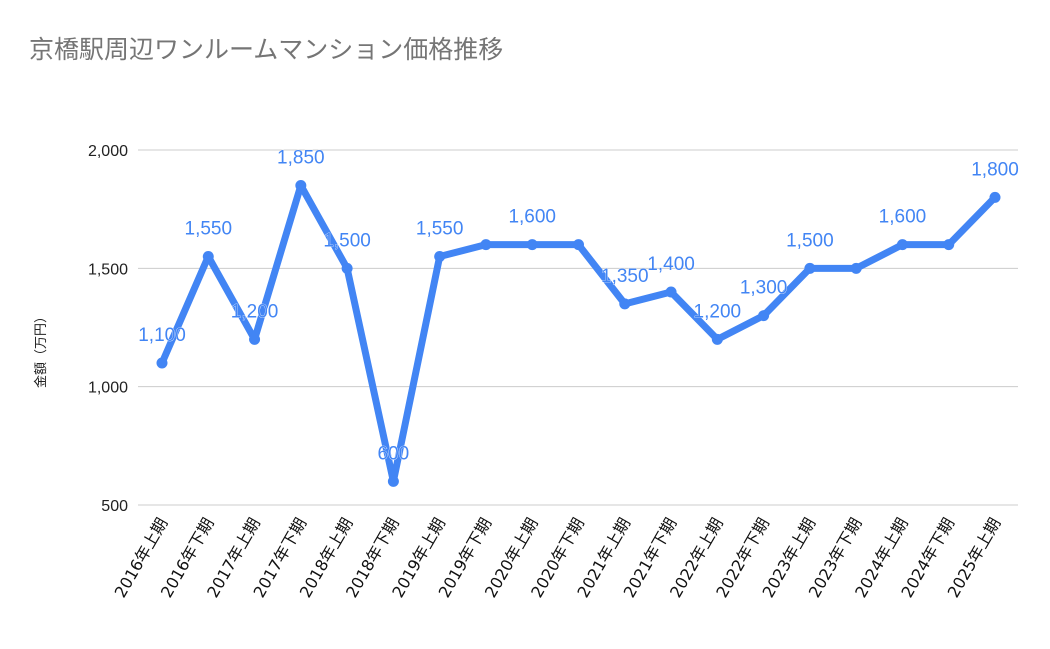 The image size is (1050, 649). Describe the element at coordinates (108, 329) in the screenshot. I see `y-axis-ticks: 2,000 1,500 1,000 500` at that location.